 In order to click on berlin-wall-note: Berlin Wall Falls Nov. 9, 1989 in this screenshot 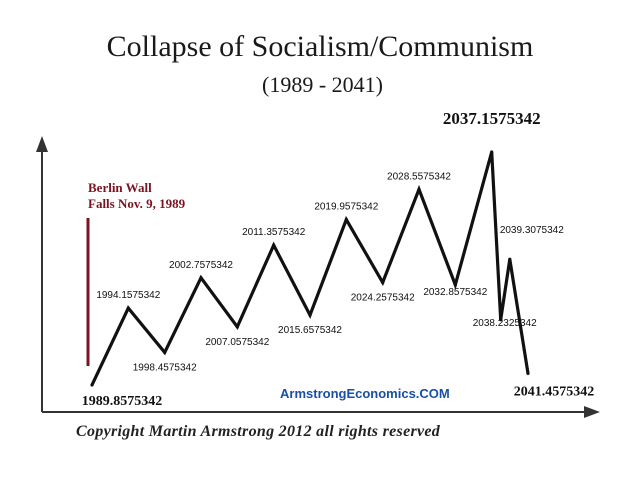, I will do `click(136, 196)`.